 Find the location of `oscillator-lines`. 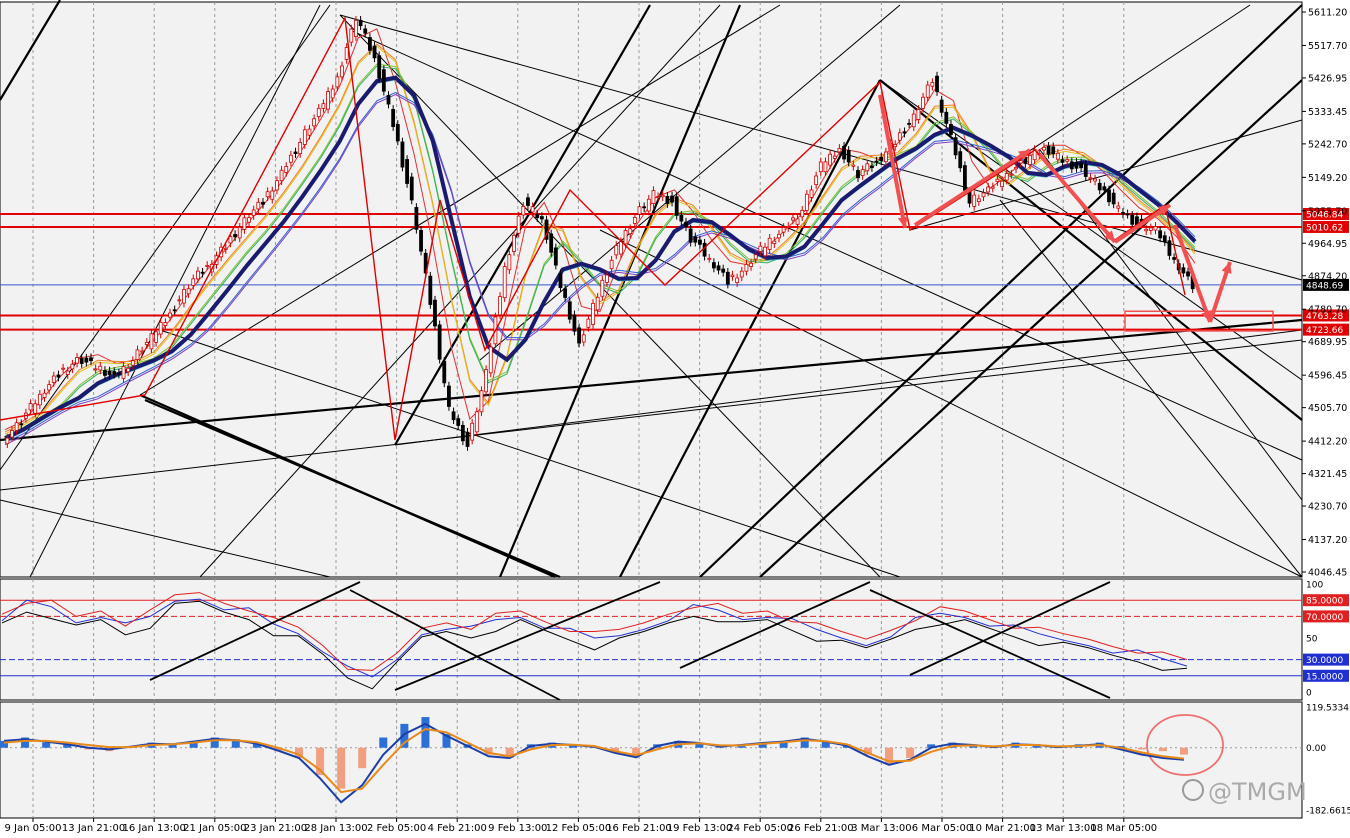

oscillator-lines is located at coordinates (651, 641).